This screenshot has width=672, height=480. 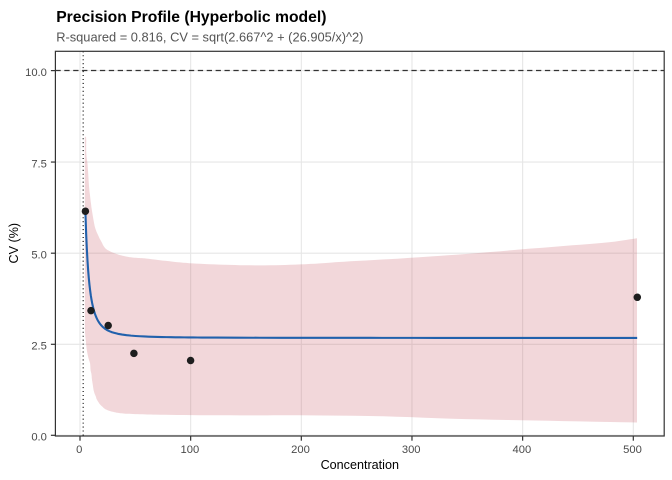 I want to click on svg-text: 0, so click(x=79, y=450).